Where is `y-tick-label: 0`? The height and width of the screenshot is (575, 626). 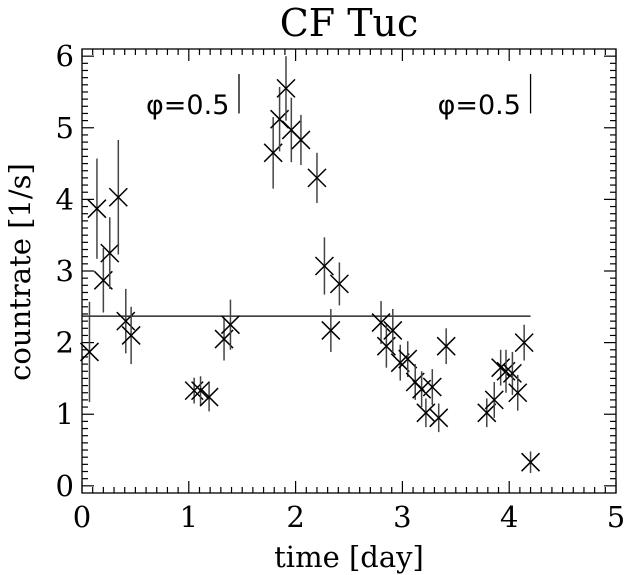 y-tick-label: 0 is located at coordinates (65, 486).